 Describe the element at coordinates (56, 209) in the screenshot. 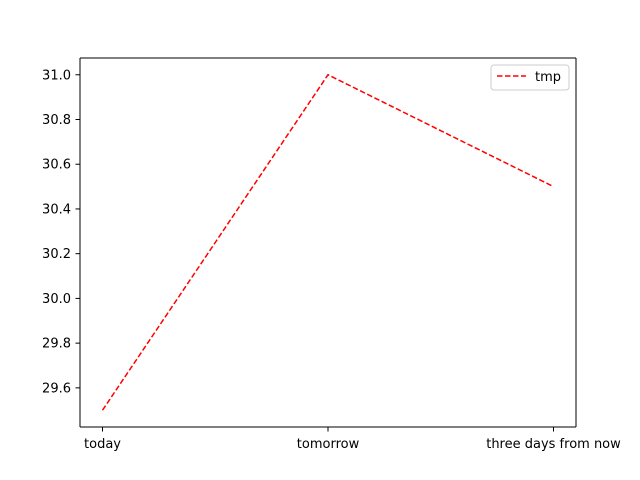

I see `y-tick-label-30-4: 30.4` at that location.